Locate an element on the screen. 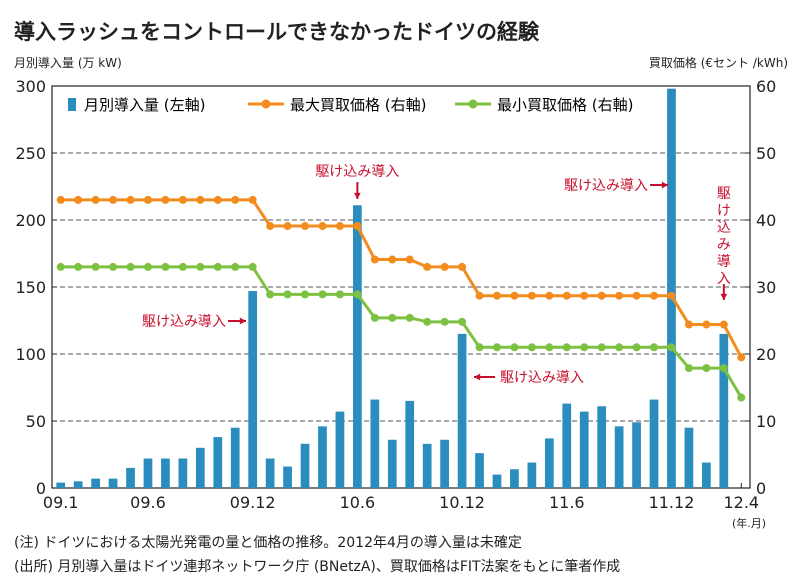 The width and height of the screenshot is (800, 587). legend-max-marker is located at coordinates (266, 104).